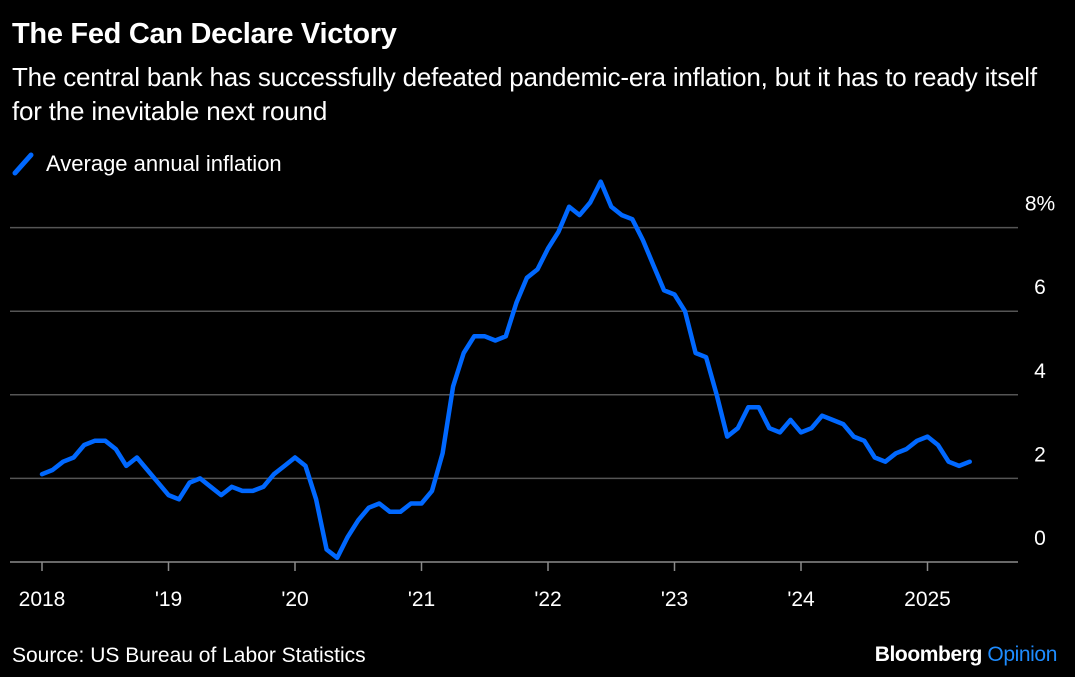 The image size is (1075, 677). I want to click on brand-name: Bloomberg, so click(928, 654).